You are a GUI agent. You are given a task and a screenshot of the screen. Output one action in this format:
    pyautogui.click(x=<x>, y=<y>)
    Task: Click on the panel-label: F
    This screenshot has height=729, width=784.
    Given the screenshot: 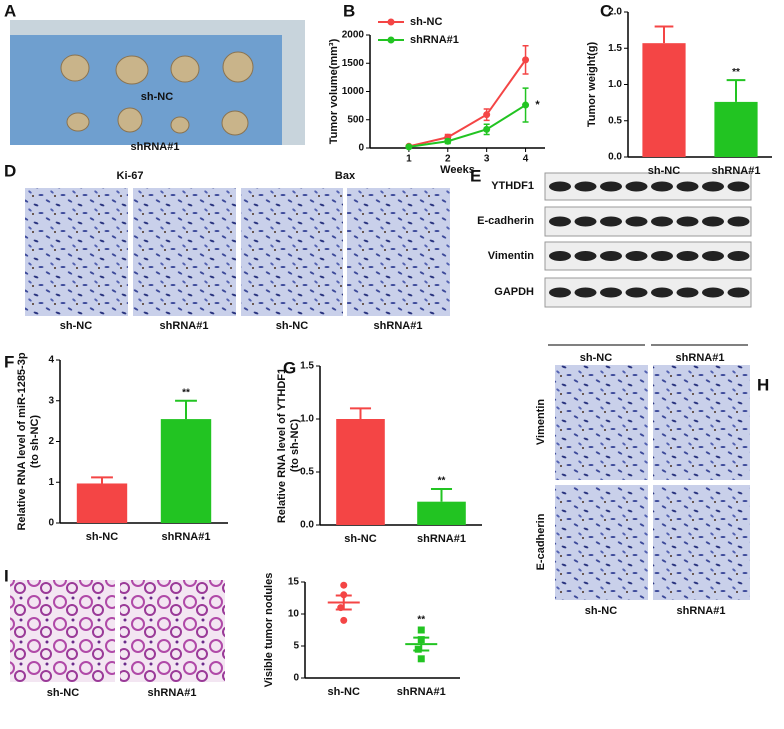 What is the action you would take?
    pyautogui.click(x=9, y=361)
    